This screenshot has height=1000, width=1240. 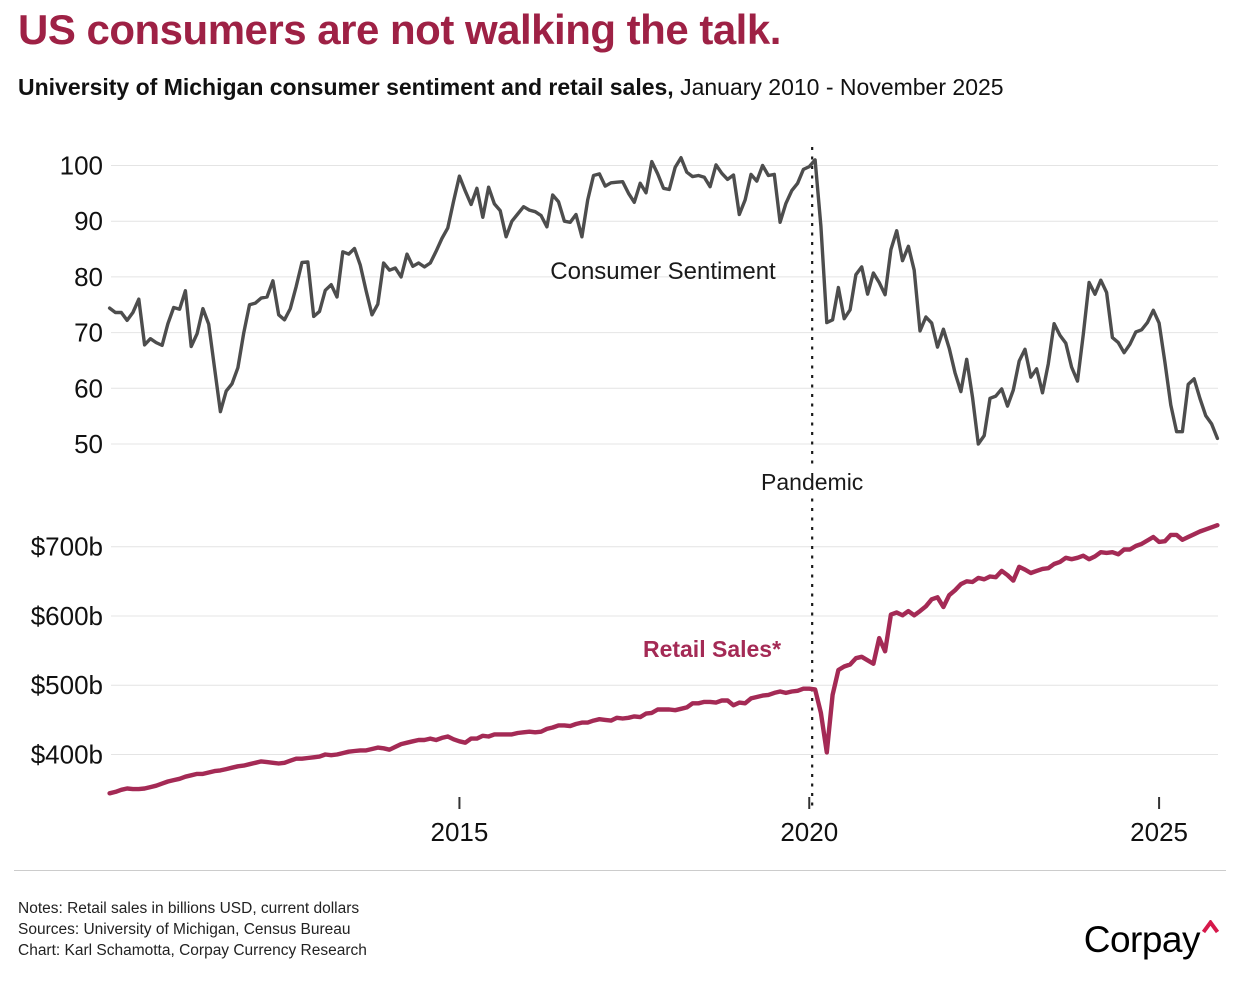 I want to click on x-axis-label-2025: 2025, so click(x=1159, y=832).